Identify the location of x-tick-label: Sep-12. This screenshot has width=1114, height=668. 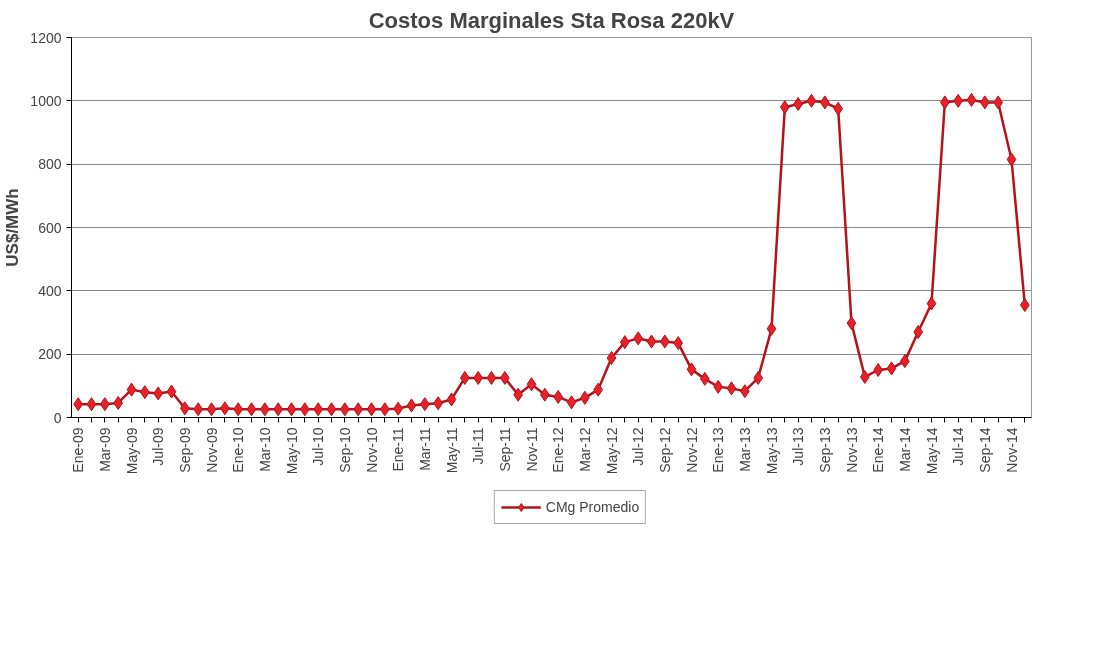
(664, 450).